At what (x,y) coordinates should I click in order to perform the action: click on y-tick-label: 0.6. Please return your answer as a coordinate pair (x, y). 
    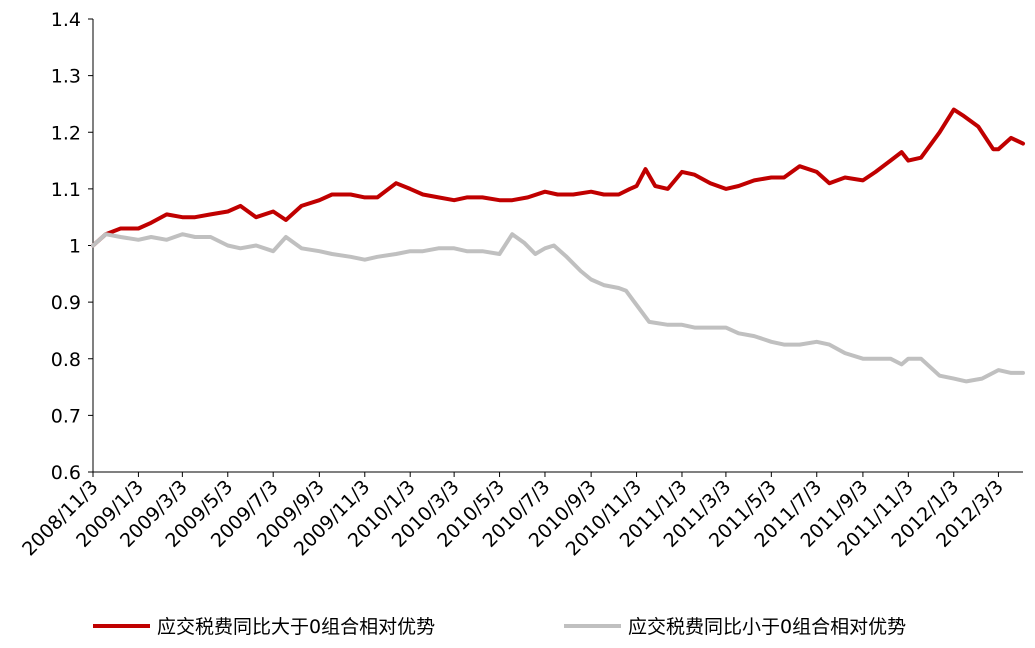
    Looking at the image, I should click on (66, 473).